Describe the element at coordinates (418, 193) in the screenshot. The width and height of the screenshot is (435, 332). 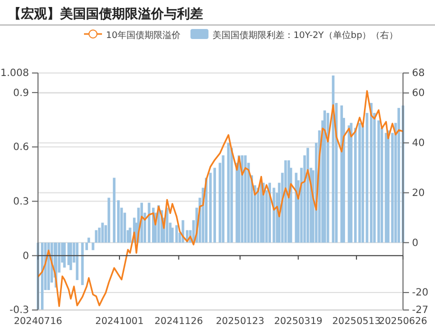
I see `y2-tick-label: 20` at that location.